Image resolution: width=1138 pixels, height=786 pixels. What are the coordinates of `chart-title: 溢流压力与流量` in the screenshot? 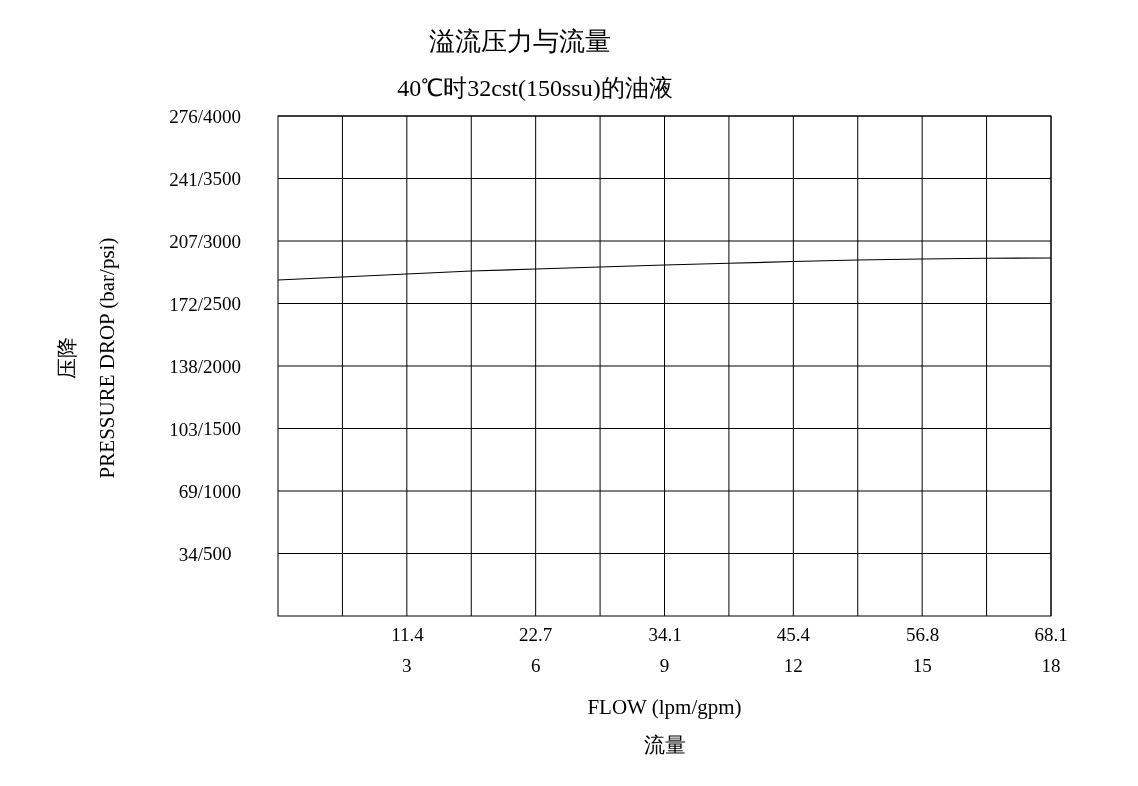 It's located at (520, 41).